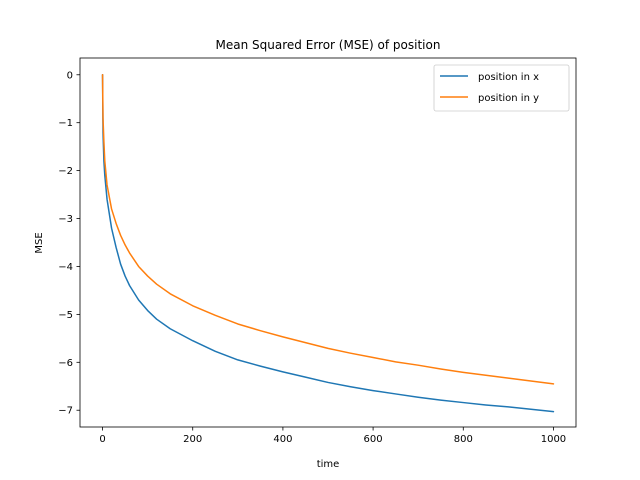  What do you see at coordinates (553, 439) in the screenshot?
I see `x-tick-label: 1000` at bounding box center [553, 439].